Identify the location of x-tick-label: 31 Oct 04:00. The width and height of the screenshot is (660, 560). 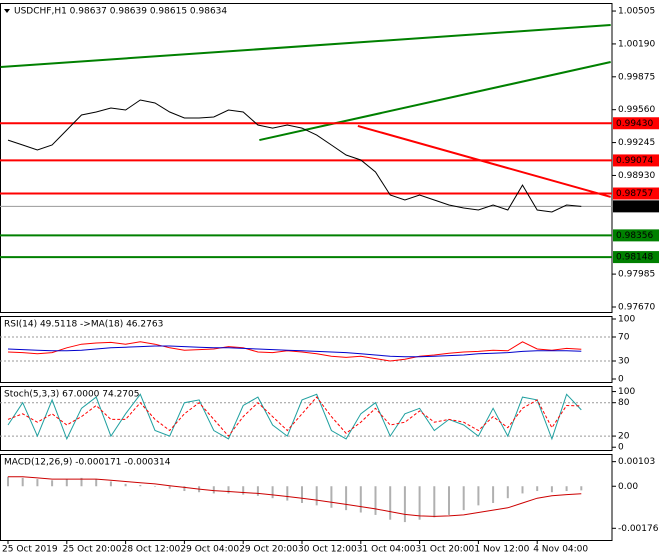
(386, 550).